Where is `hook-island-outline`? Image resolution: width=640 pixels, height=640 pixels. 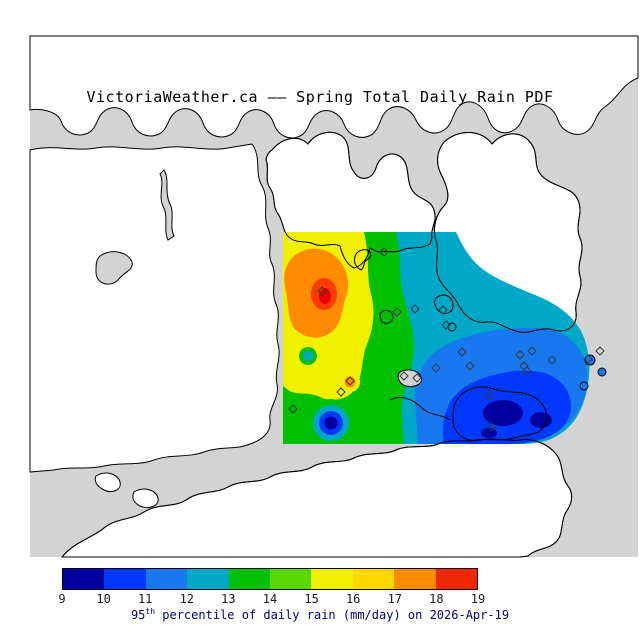
hook-island-outline is located at coordinates (363, 260).